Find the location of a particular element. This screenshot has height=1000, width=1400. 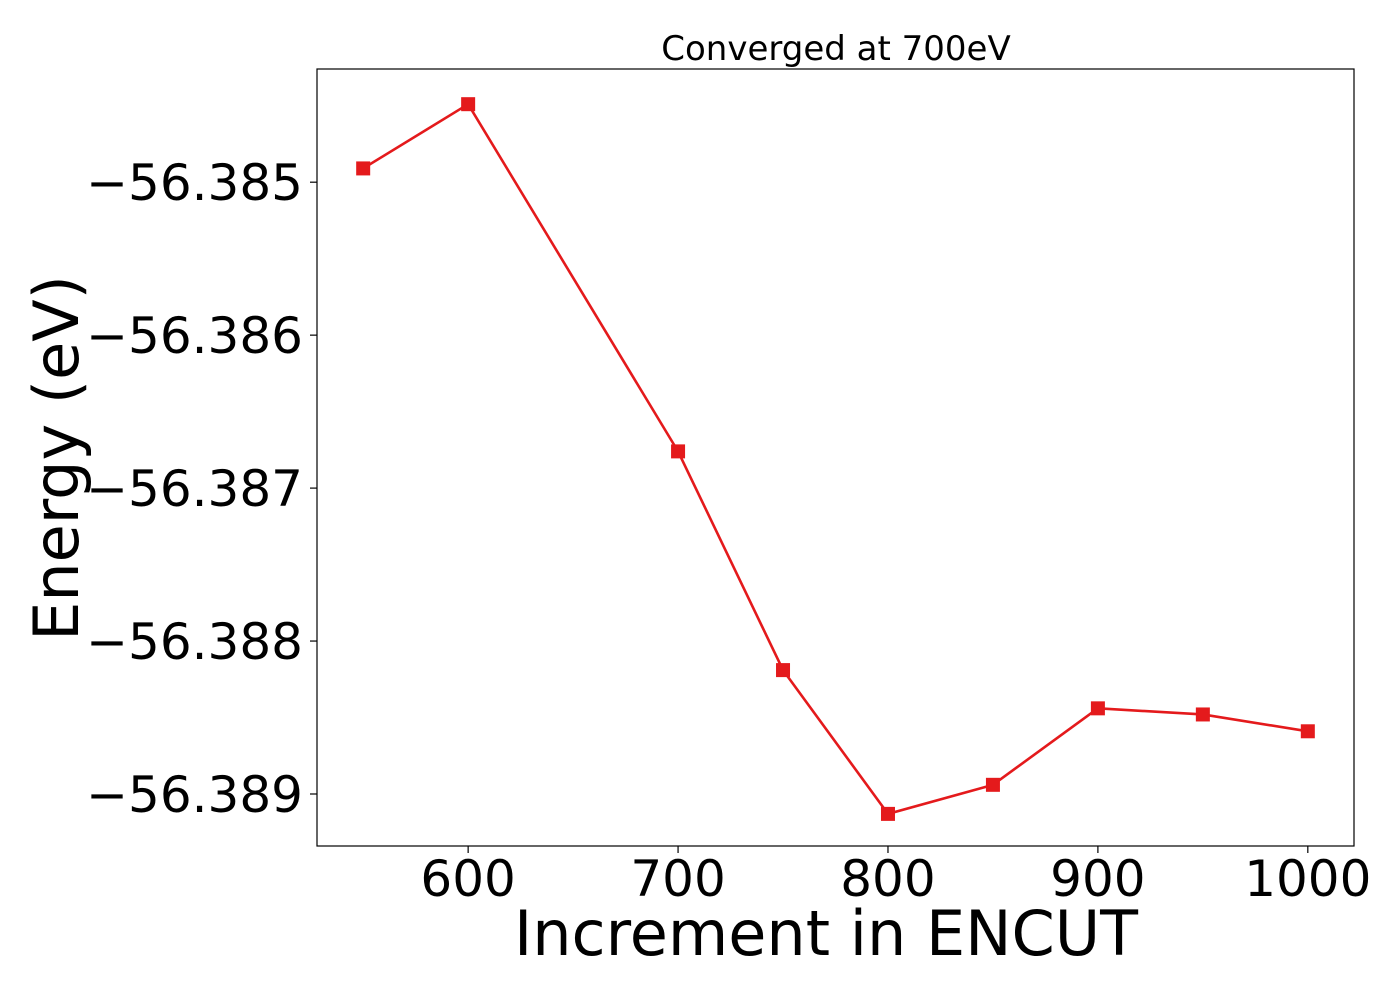

x-tick-label: 1000 is located at coordinates (1307, 879).